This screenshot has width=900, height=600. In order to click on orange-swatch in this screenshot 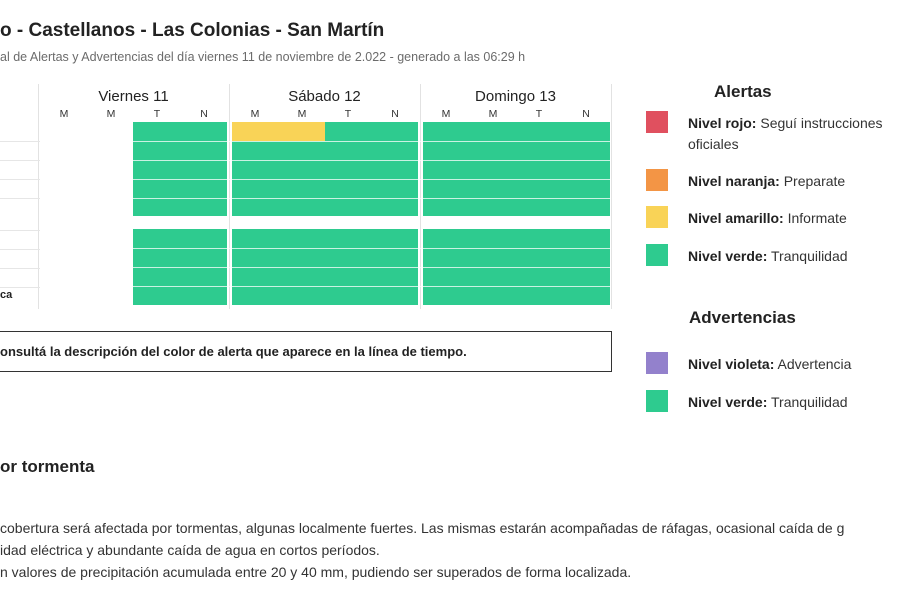, I will do `click(657, 180)`.